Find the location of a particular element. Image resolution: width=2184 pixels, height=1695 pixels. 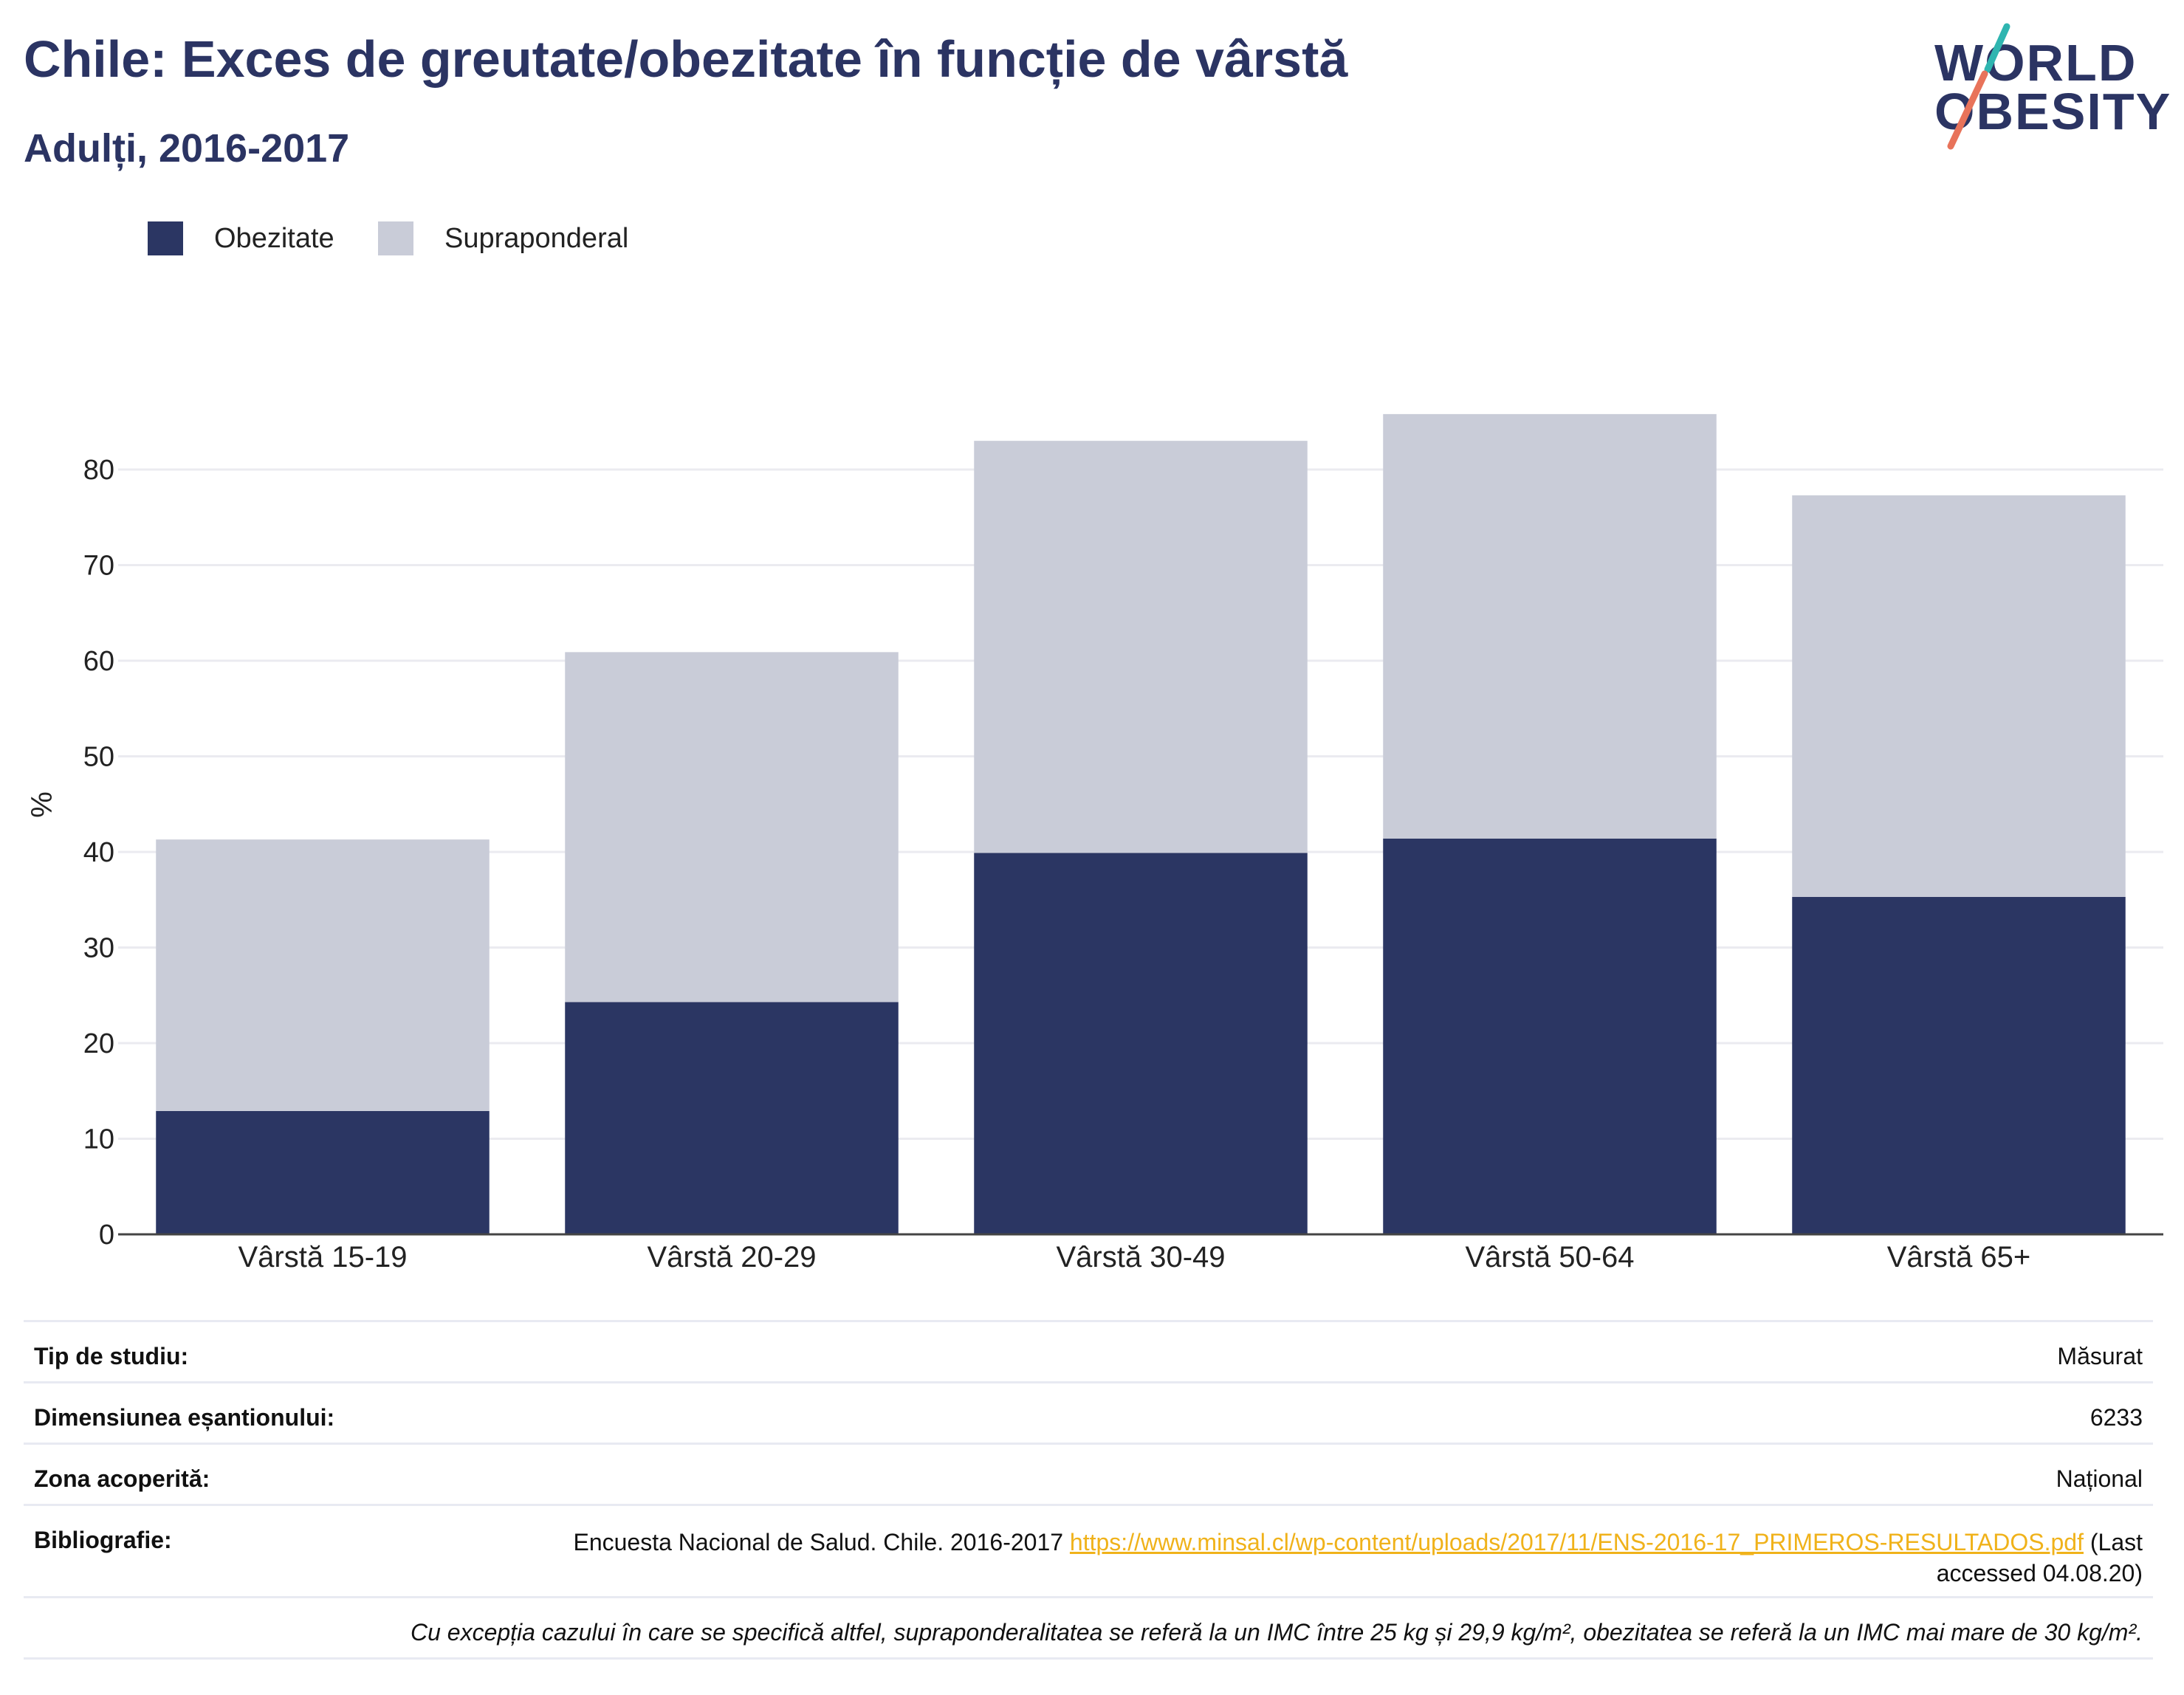

bibliography-label: Bibliografie: is located at coordinates (103, 1540).